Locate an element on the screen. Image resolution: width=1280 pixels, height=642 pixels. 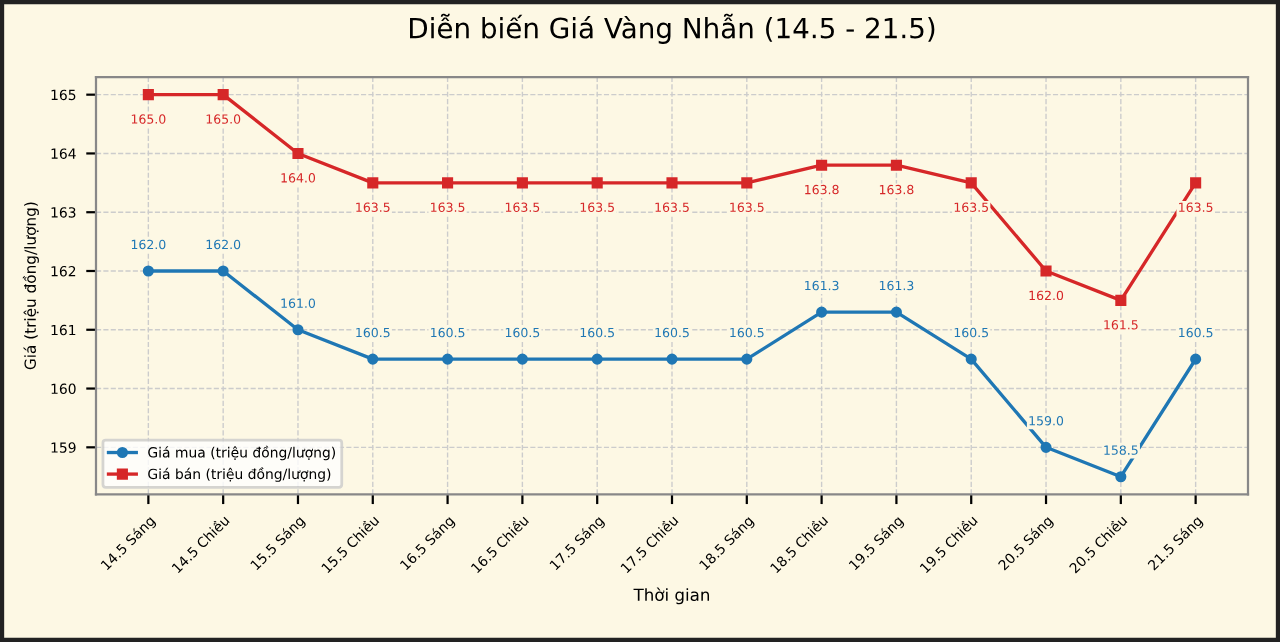
x-axis-title: Thời gian is located at coordinates (671, 596).